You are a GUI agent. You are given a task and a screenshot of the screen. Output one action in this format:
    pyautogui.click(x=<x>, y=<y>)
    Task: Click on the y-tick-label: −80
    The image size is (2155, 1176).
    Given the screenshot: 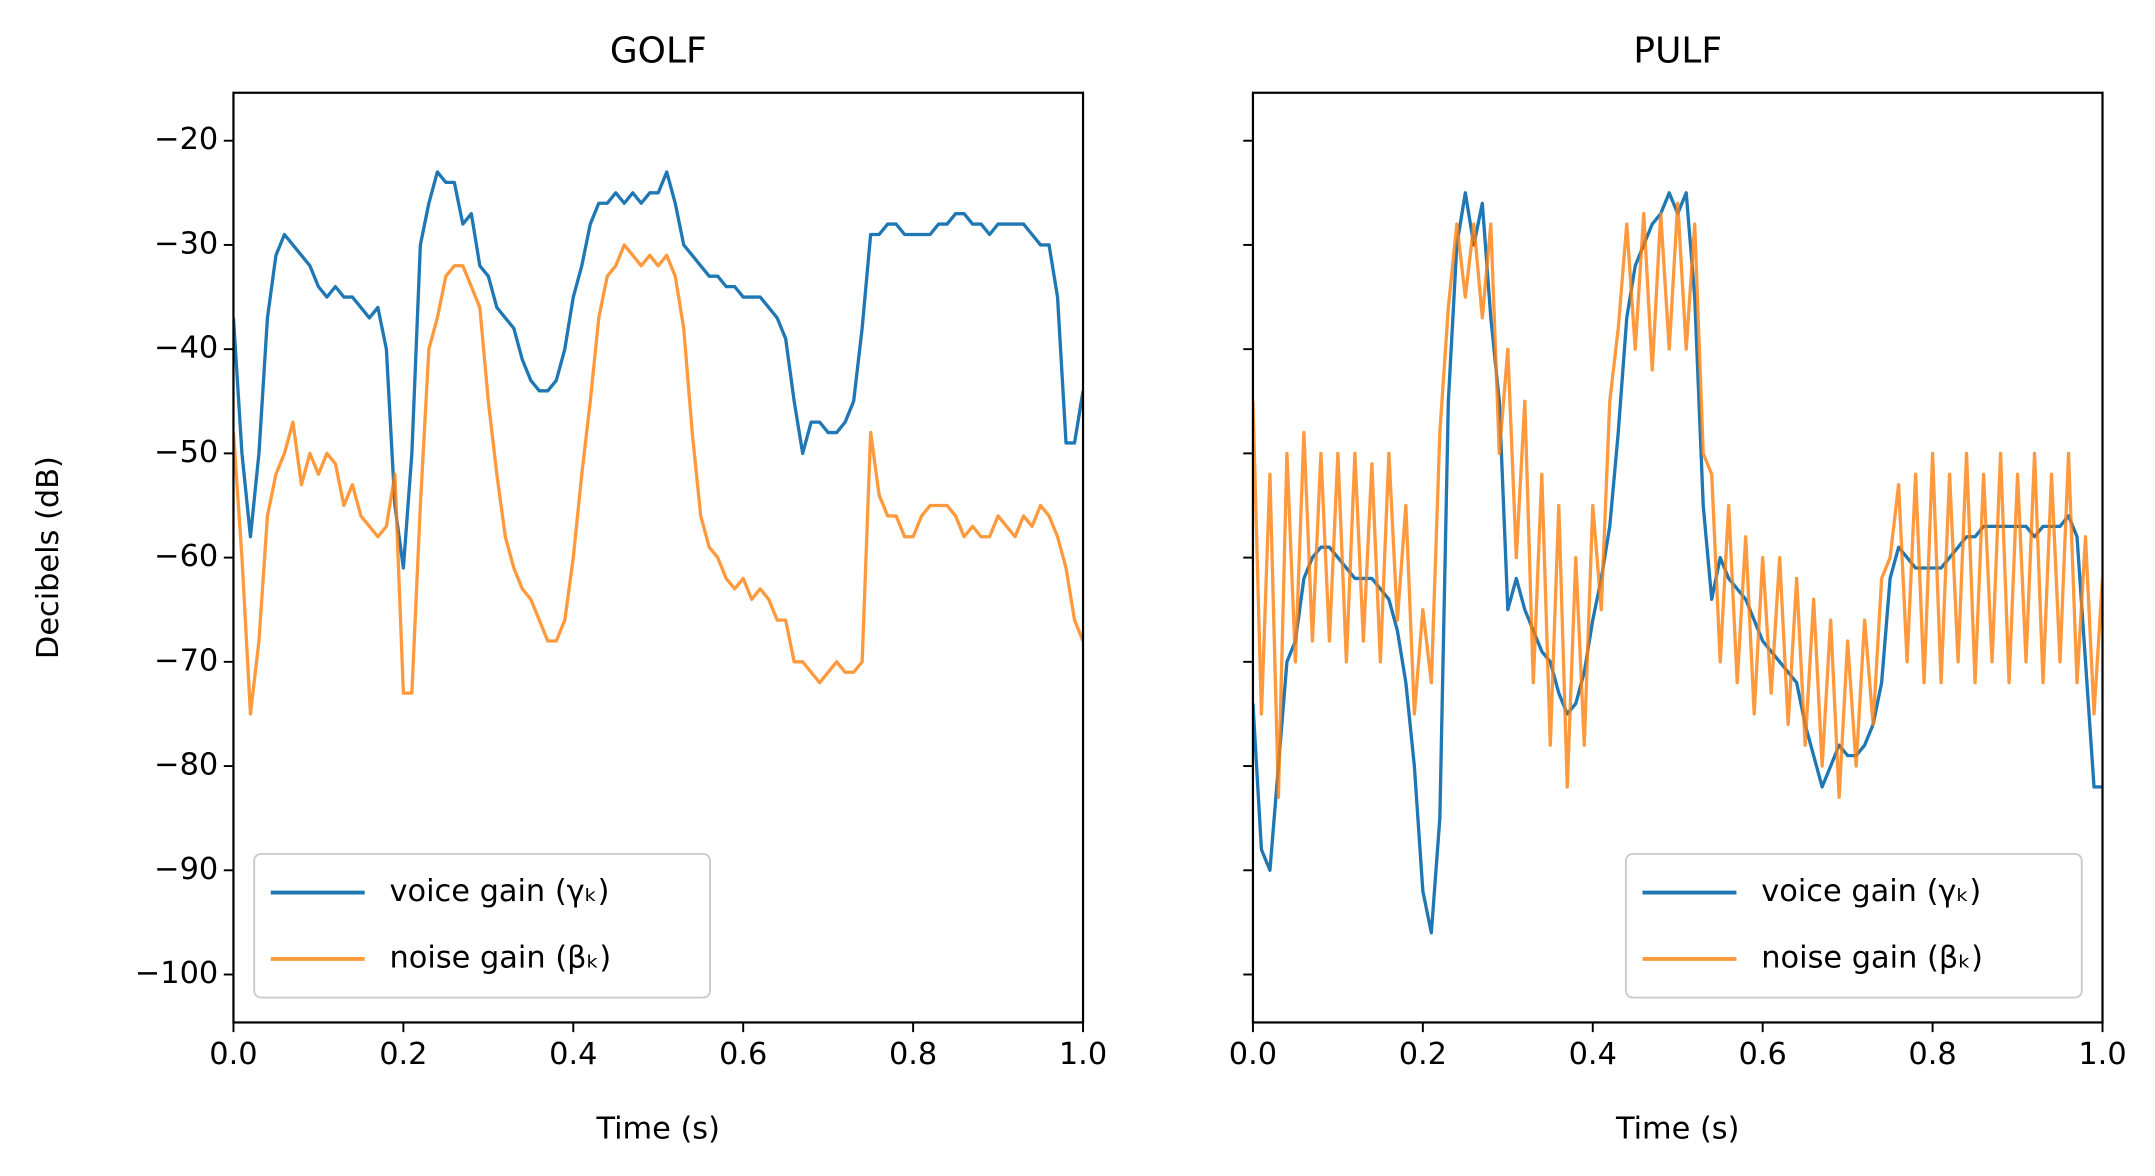 What is the action you would take?
    pyautogui.click(x=186, y=765)
    